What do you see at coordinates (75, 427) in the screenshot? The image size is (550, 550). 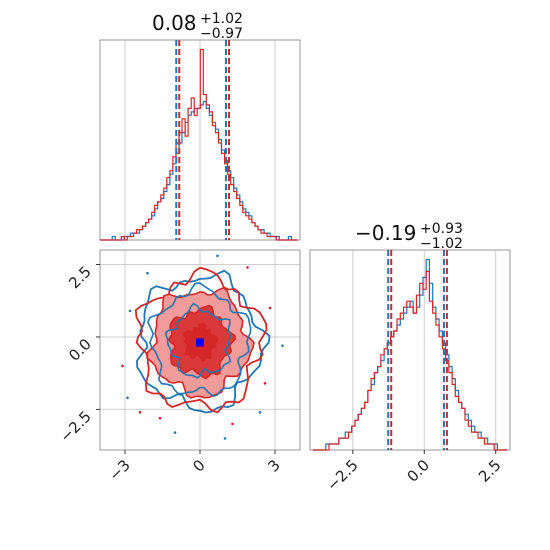 I see `y-tick-label: −2.5` at bounding box center [75, 427].